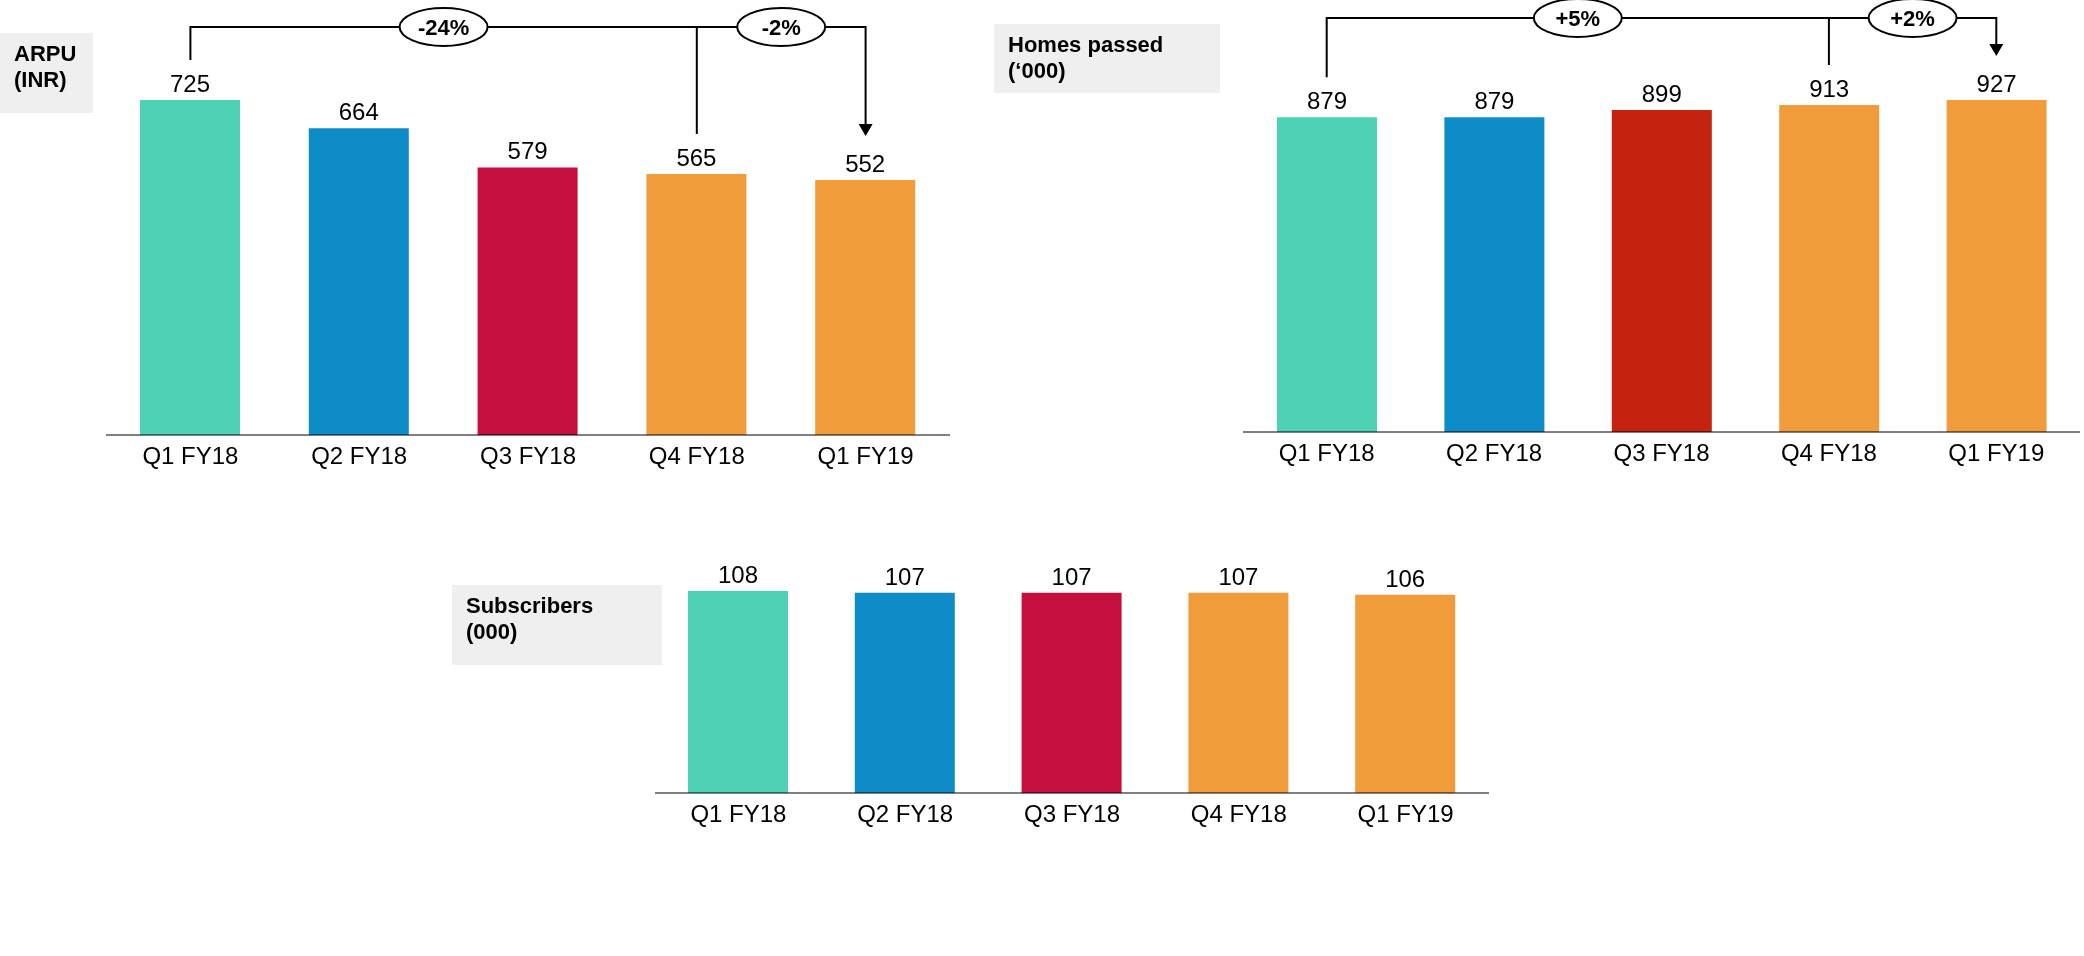 Image resolution: width=2084 pixels, height=956 pixels. Describe the element at coordinates (1829, 89) in the screenshot. I see `data-label: 913` at that location.